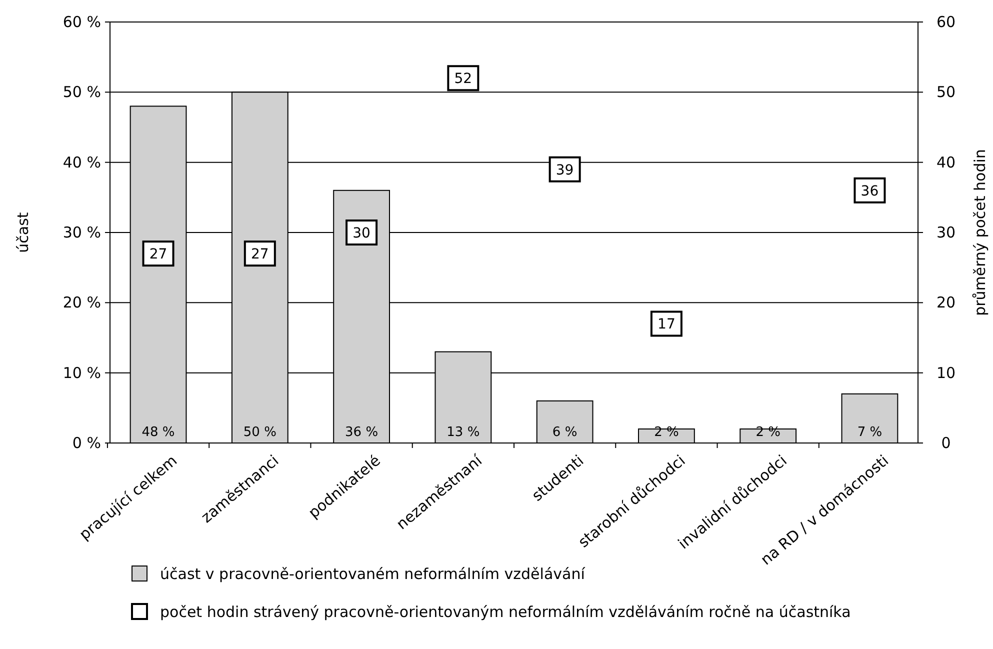  I want to click on data-label: 36, so click(869, 191).